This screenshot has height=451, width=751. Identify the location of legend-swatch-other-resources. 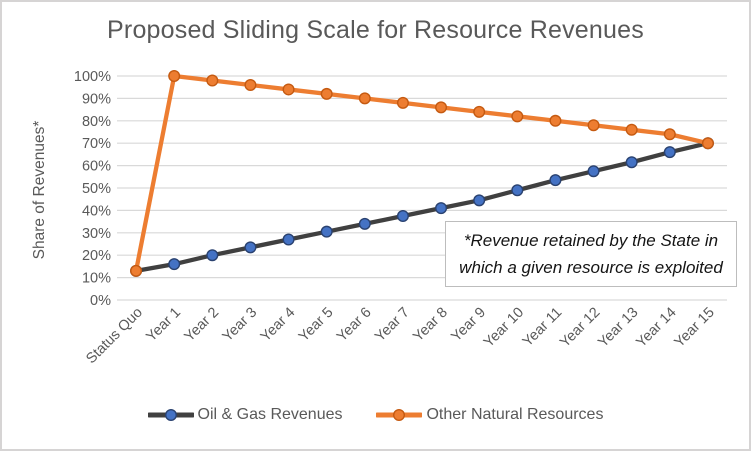
(399, 415).